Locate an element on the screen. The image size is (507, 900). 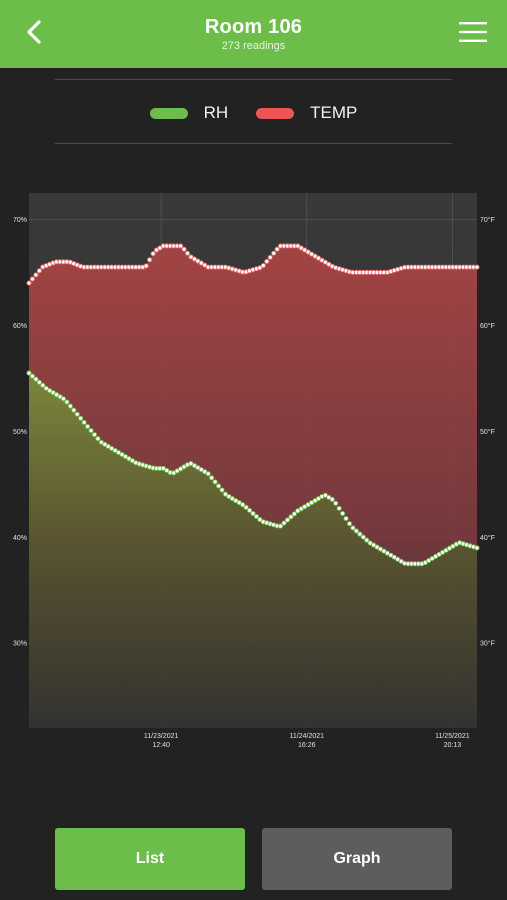
right-tick-label: 50°F is located at coordinates (487, 432).